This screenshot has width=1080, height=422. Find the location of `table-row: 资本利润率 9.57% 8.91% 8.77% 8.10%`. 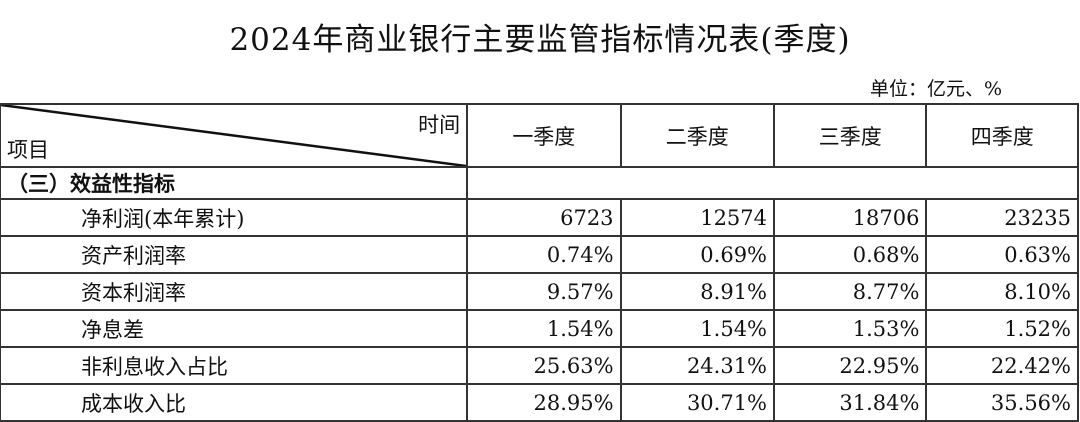

table-row: 资本利润率 9.57% 8.91% 8.77% 8.10% is located at coordinates (539, 291).